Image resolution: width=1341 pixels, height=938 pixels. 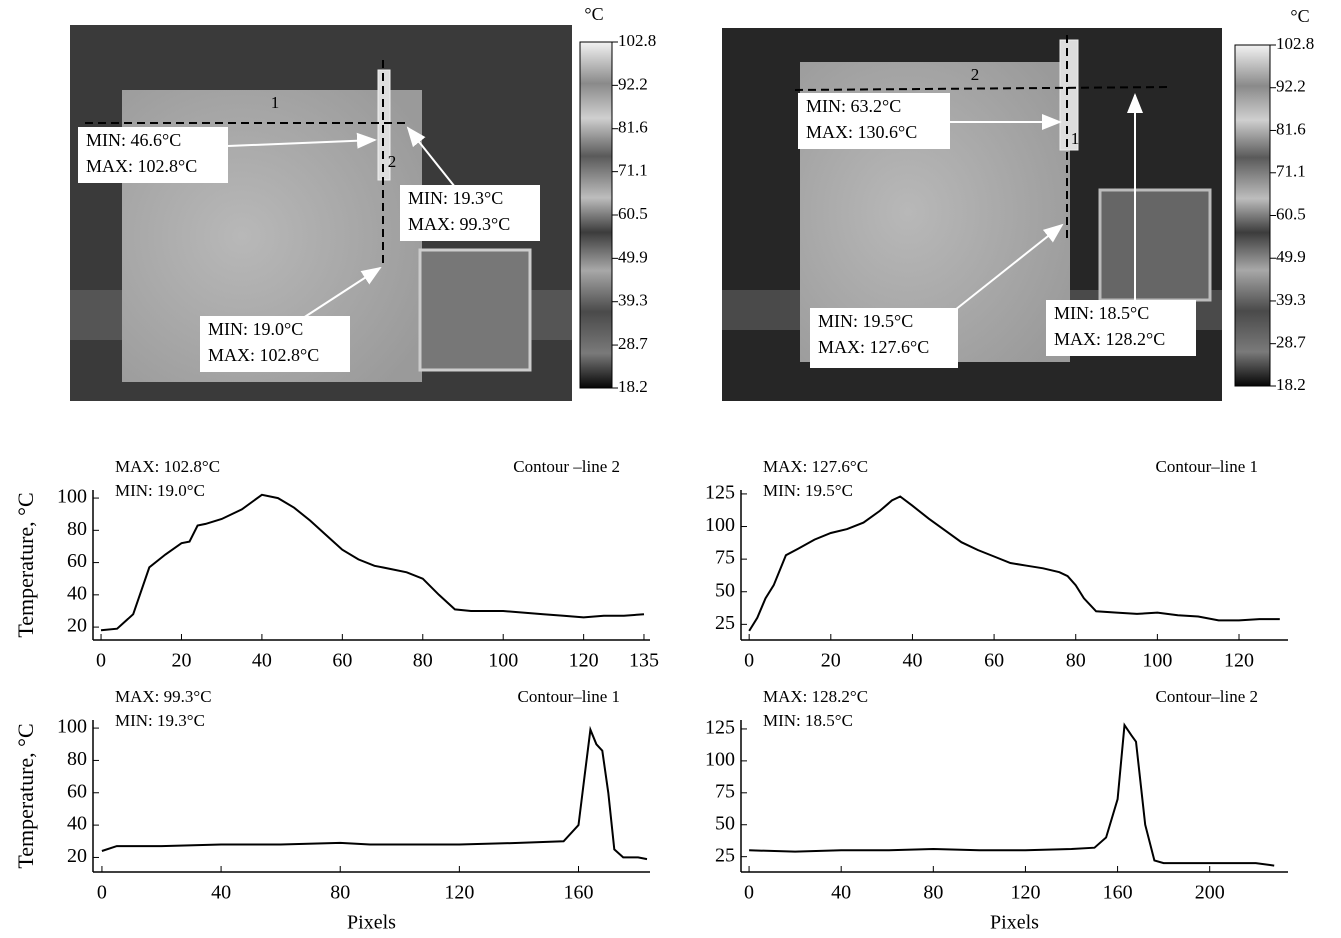 I want to click on colorbar-tick-label: 71.1, so click(x=1291, y=171).